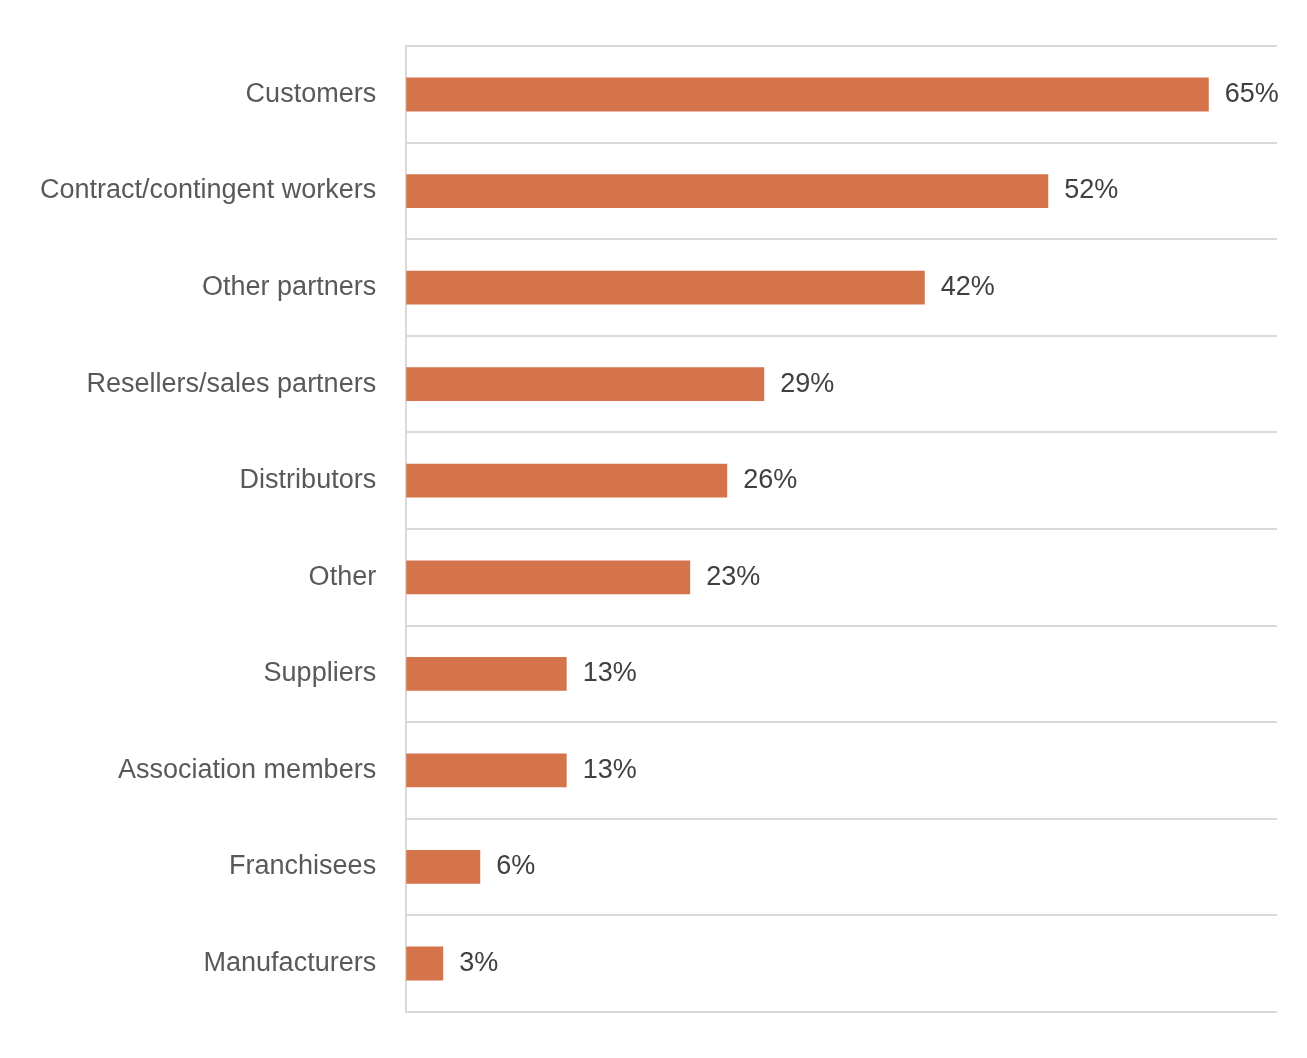 The image size is (1307, 1058). What do you see at coordinates (289, 286) in the screenshot?
I see `y-tick-label: Other partners` at bounding box center [289, 286].